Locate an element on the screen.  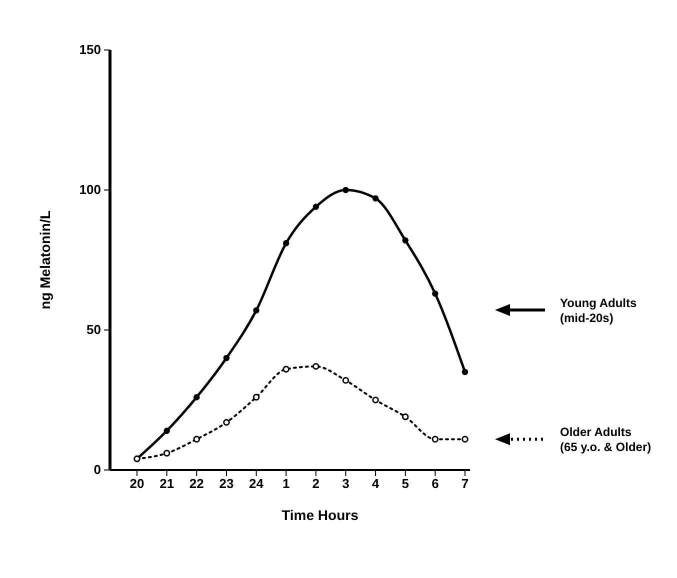
x-tick-label: 3 is located at coordinates (346, 484).